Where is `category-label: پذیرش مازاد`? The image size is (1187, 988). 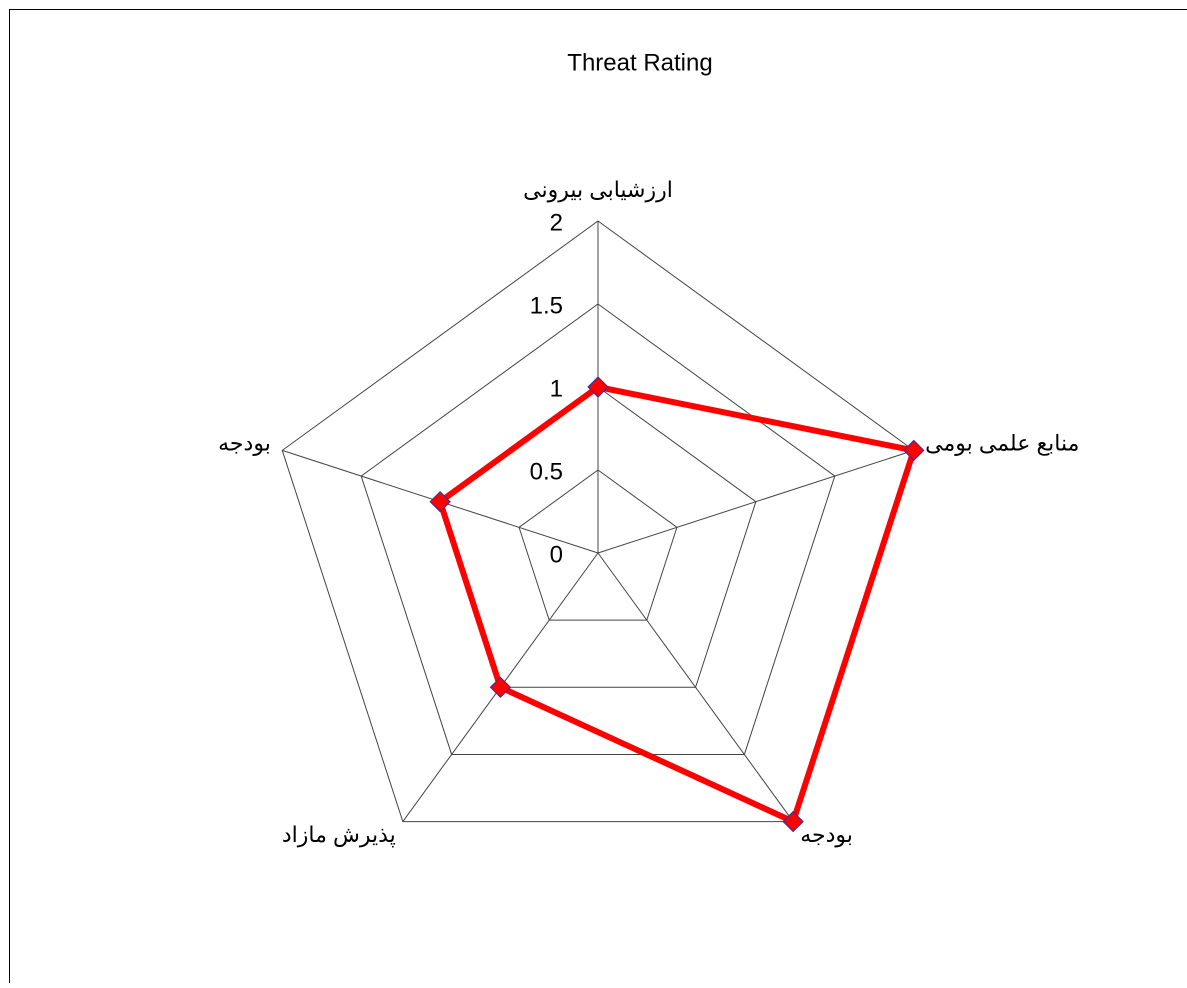
category-label: پذیرش مازاد is located at coordinates (339, 835).